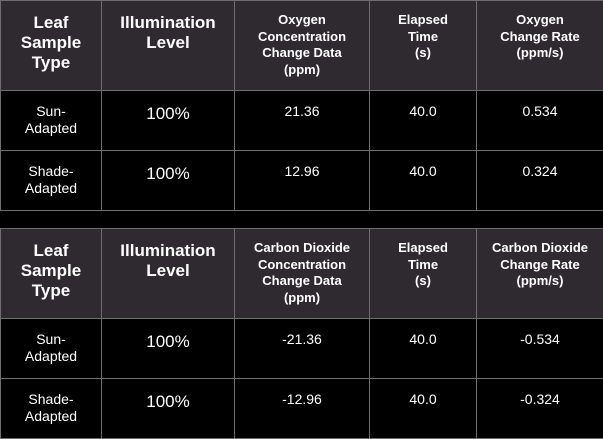  Describe the element at coordinates (539, 120) in the screenshot. I see `cell-change-rate: 0.534` at that location.